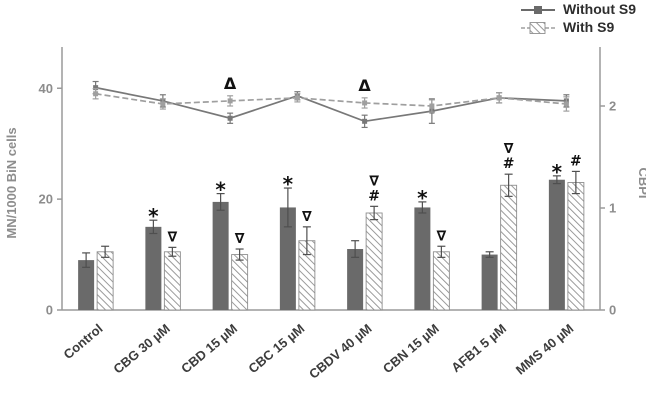 The height and width of the screenshot is (404, 646). I want to click on left-tick-label: 20, so click(46, 199).